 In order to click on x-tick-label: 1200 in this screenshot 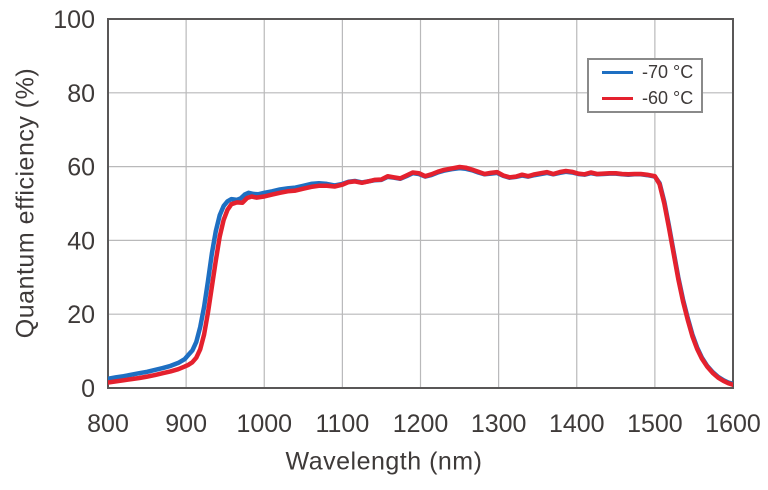, I will do `click(421, 424)`.